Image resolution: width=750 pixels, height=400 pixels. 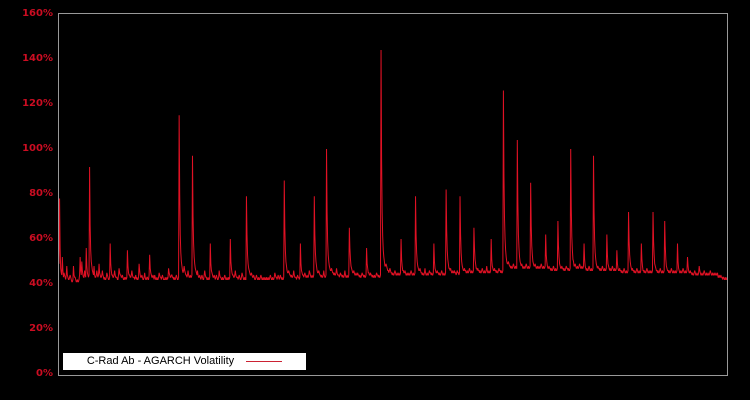 I want to click on y-tick-label: 40%, so click(x=41, y=283).